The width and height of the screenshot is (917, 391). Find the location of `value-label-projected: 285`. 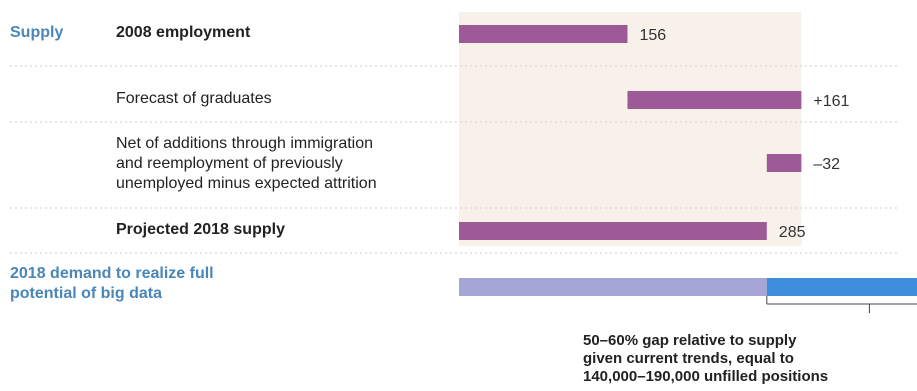

value-label-projected: 285 is located at coordinates (792, 232).